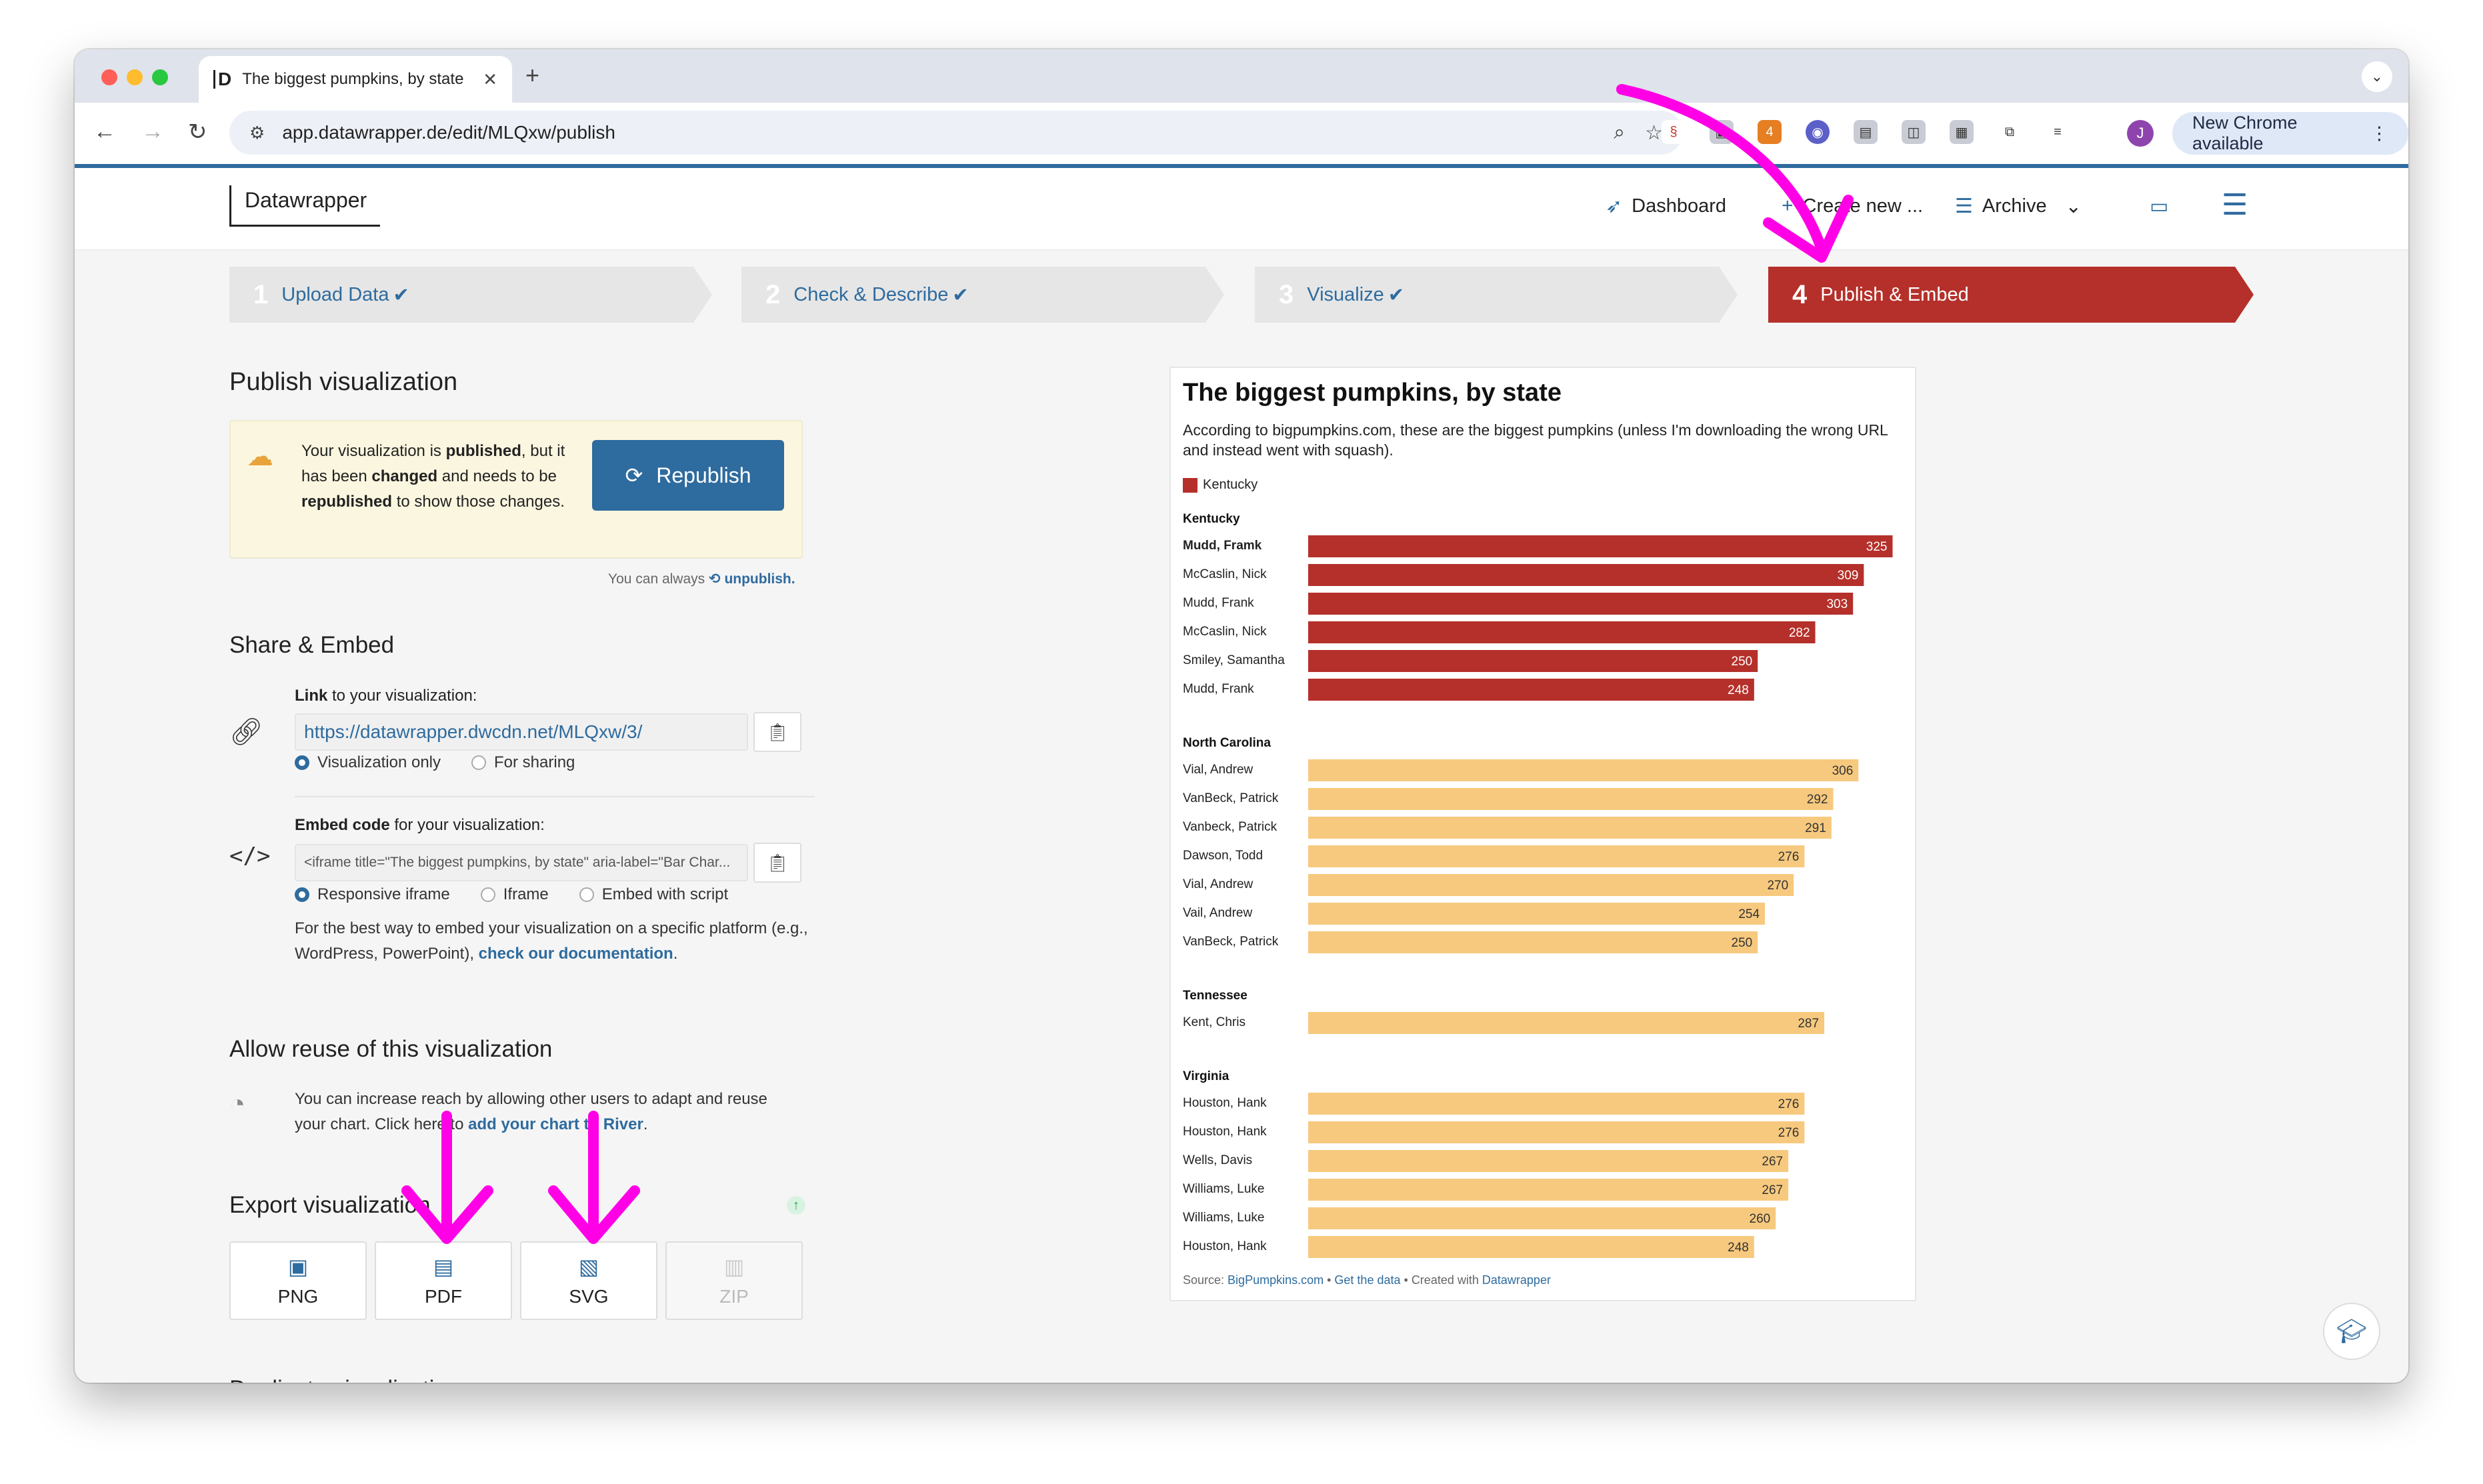 This screenshot has height=1484, width=2483. What do you see at coordinates (653, 894) in the screenshot?
I see `radio-embed-with-script: Embed with script` at bounding box center [653, 894].